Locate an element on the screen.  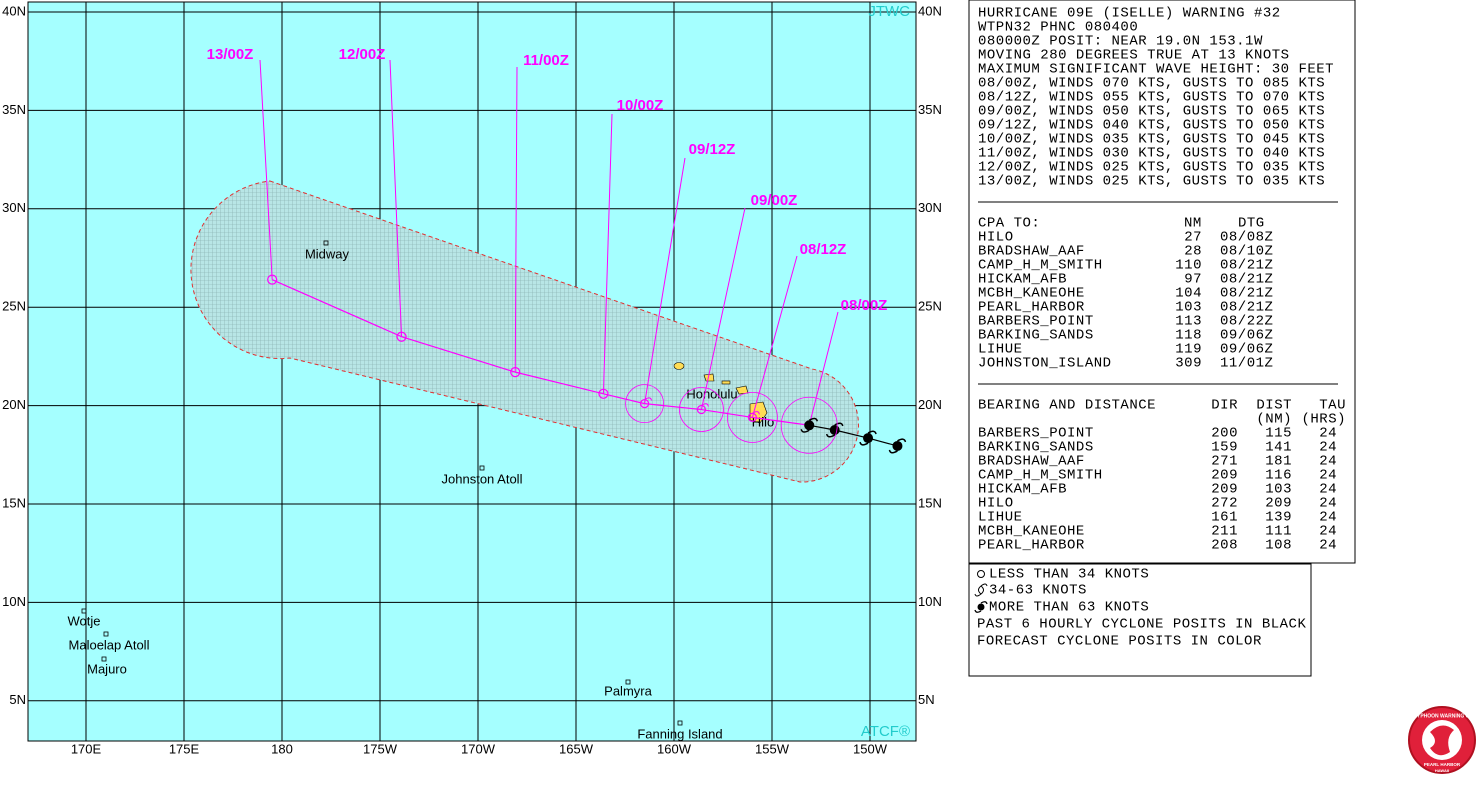
logo-text: JOINT TYPHOON WARNING CENTER is located at coordinates (1438, 716).